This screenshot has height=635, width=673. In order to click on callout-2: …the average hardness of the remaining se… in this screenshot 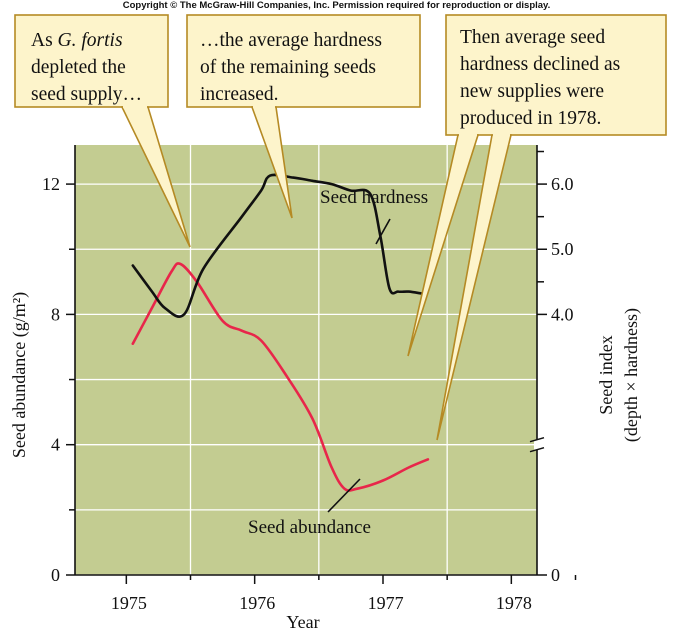, I will do `click(303, 116)`.